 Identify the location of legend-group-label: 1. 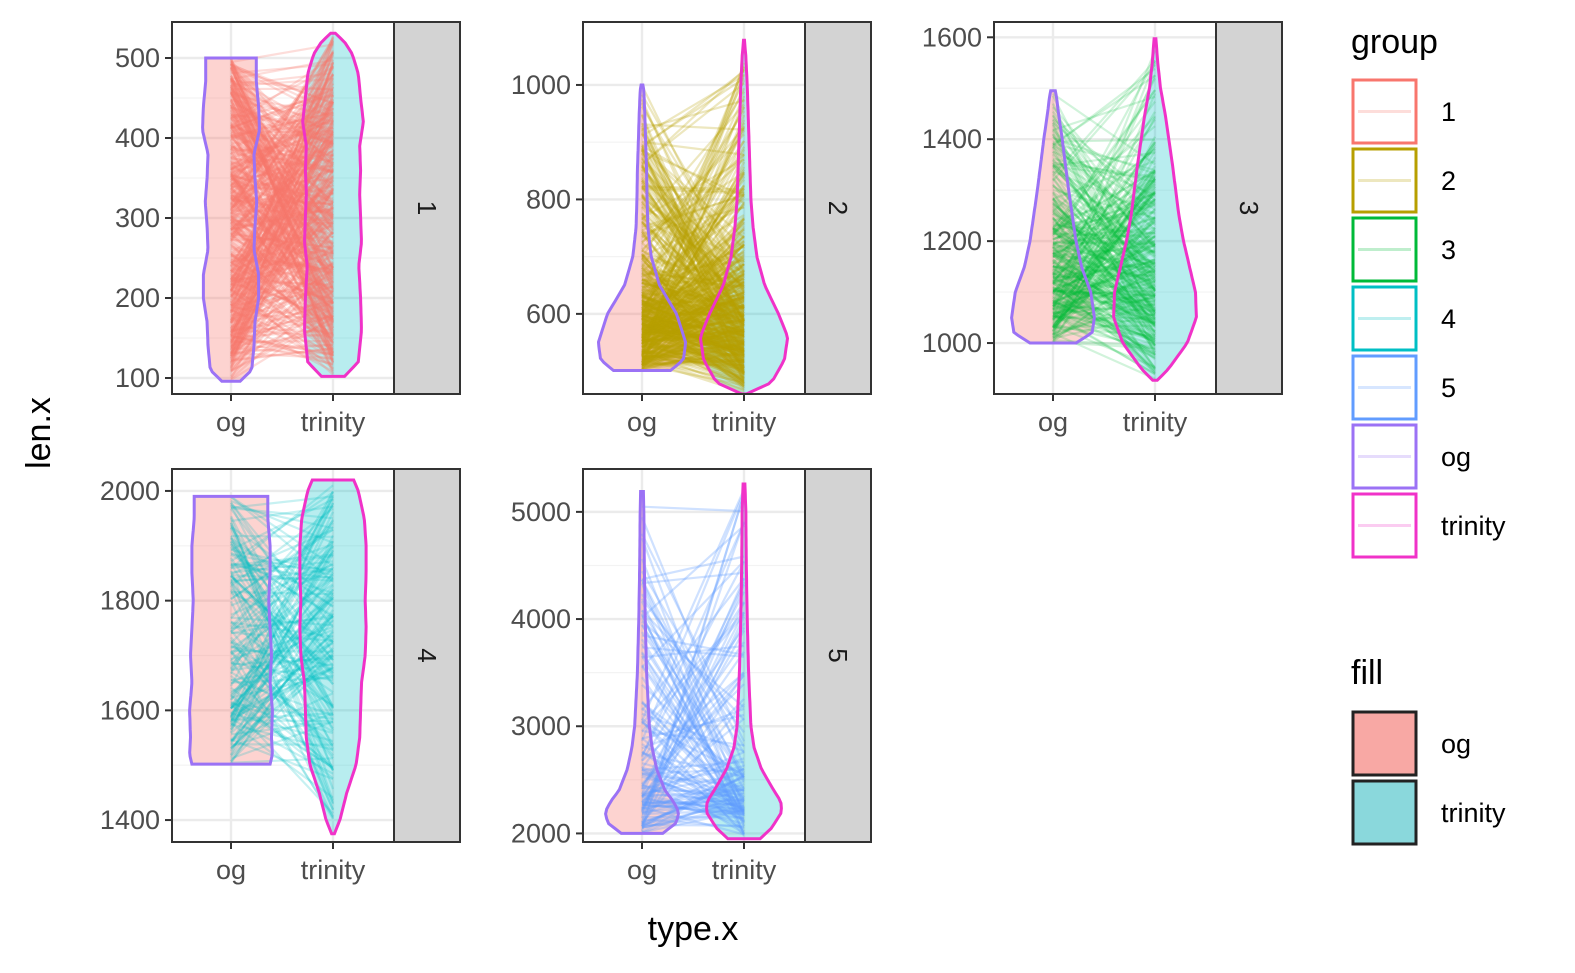
(1448, 112).